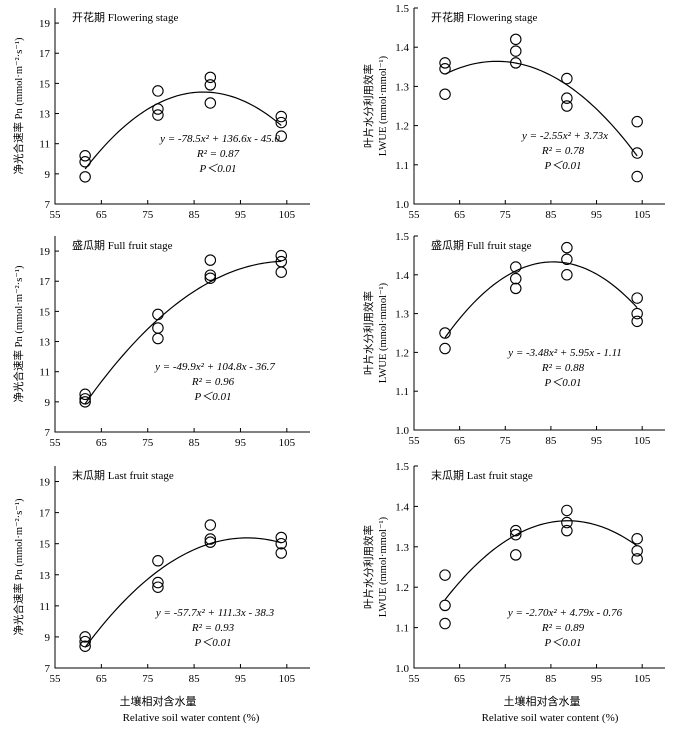  What do you see at coordinates (218, 154) in the screenshot?
I see `fit-r-squared: R² = 0.87` at bounding box center [218, 154].